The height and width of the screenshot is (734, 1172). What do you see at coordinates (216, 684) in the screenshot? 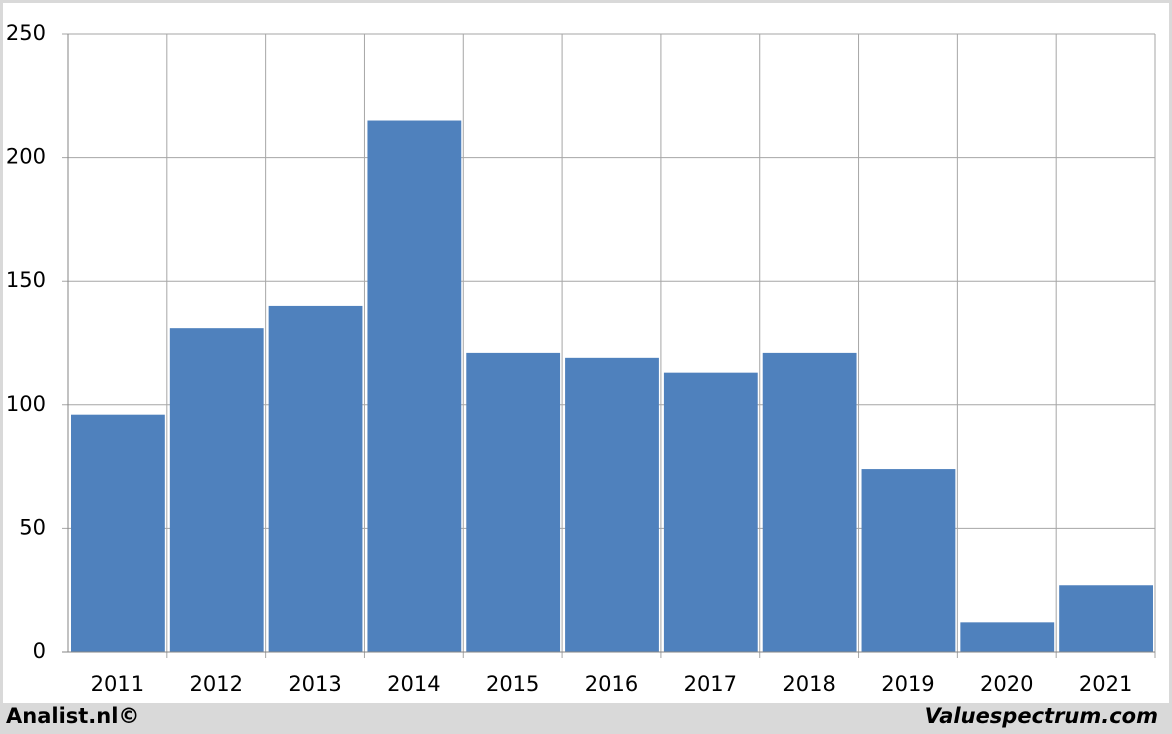
I see `x-tick-label: 2012` at bounding box center [216, 684].